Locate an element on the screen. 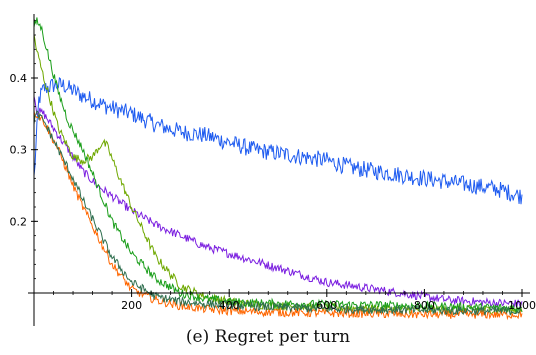  y-tick-label: 0.2 is located at coordinates (19, 221).